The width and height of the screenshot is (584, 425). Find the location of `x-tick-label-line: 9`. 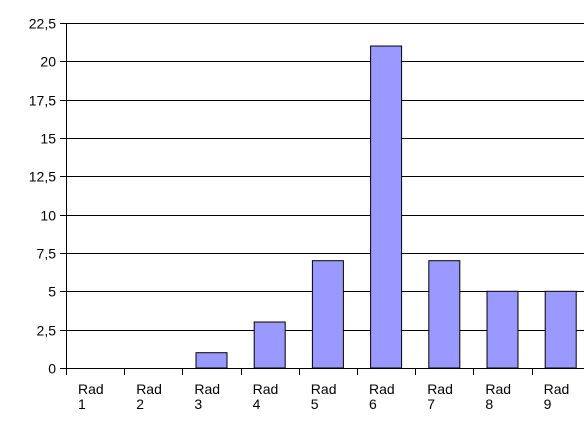

x-tick-label-line: 9 is located at coordinates (548, 404).